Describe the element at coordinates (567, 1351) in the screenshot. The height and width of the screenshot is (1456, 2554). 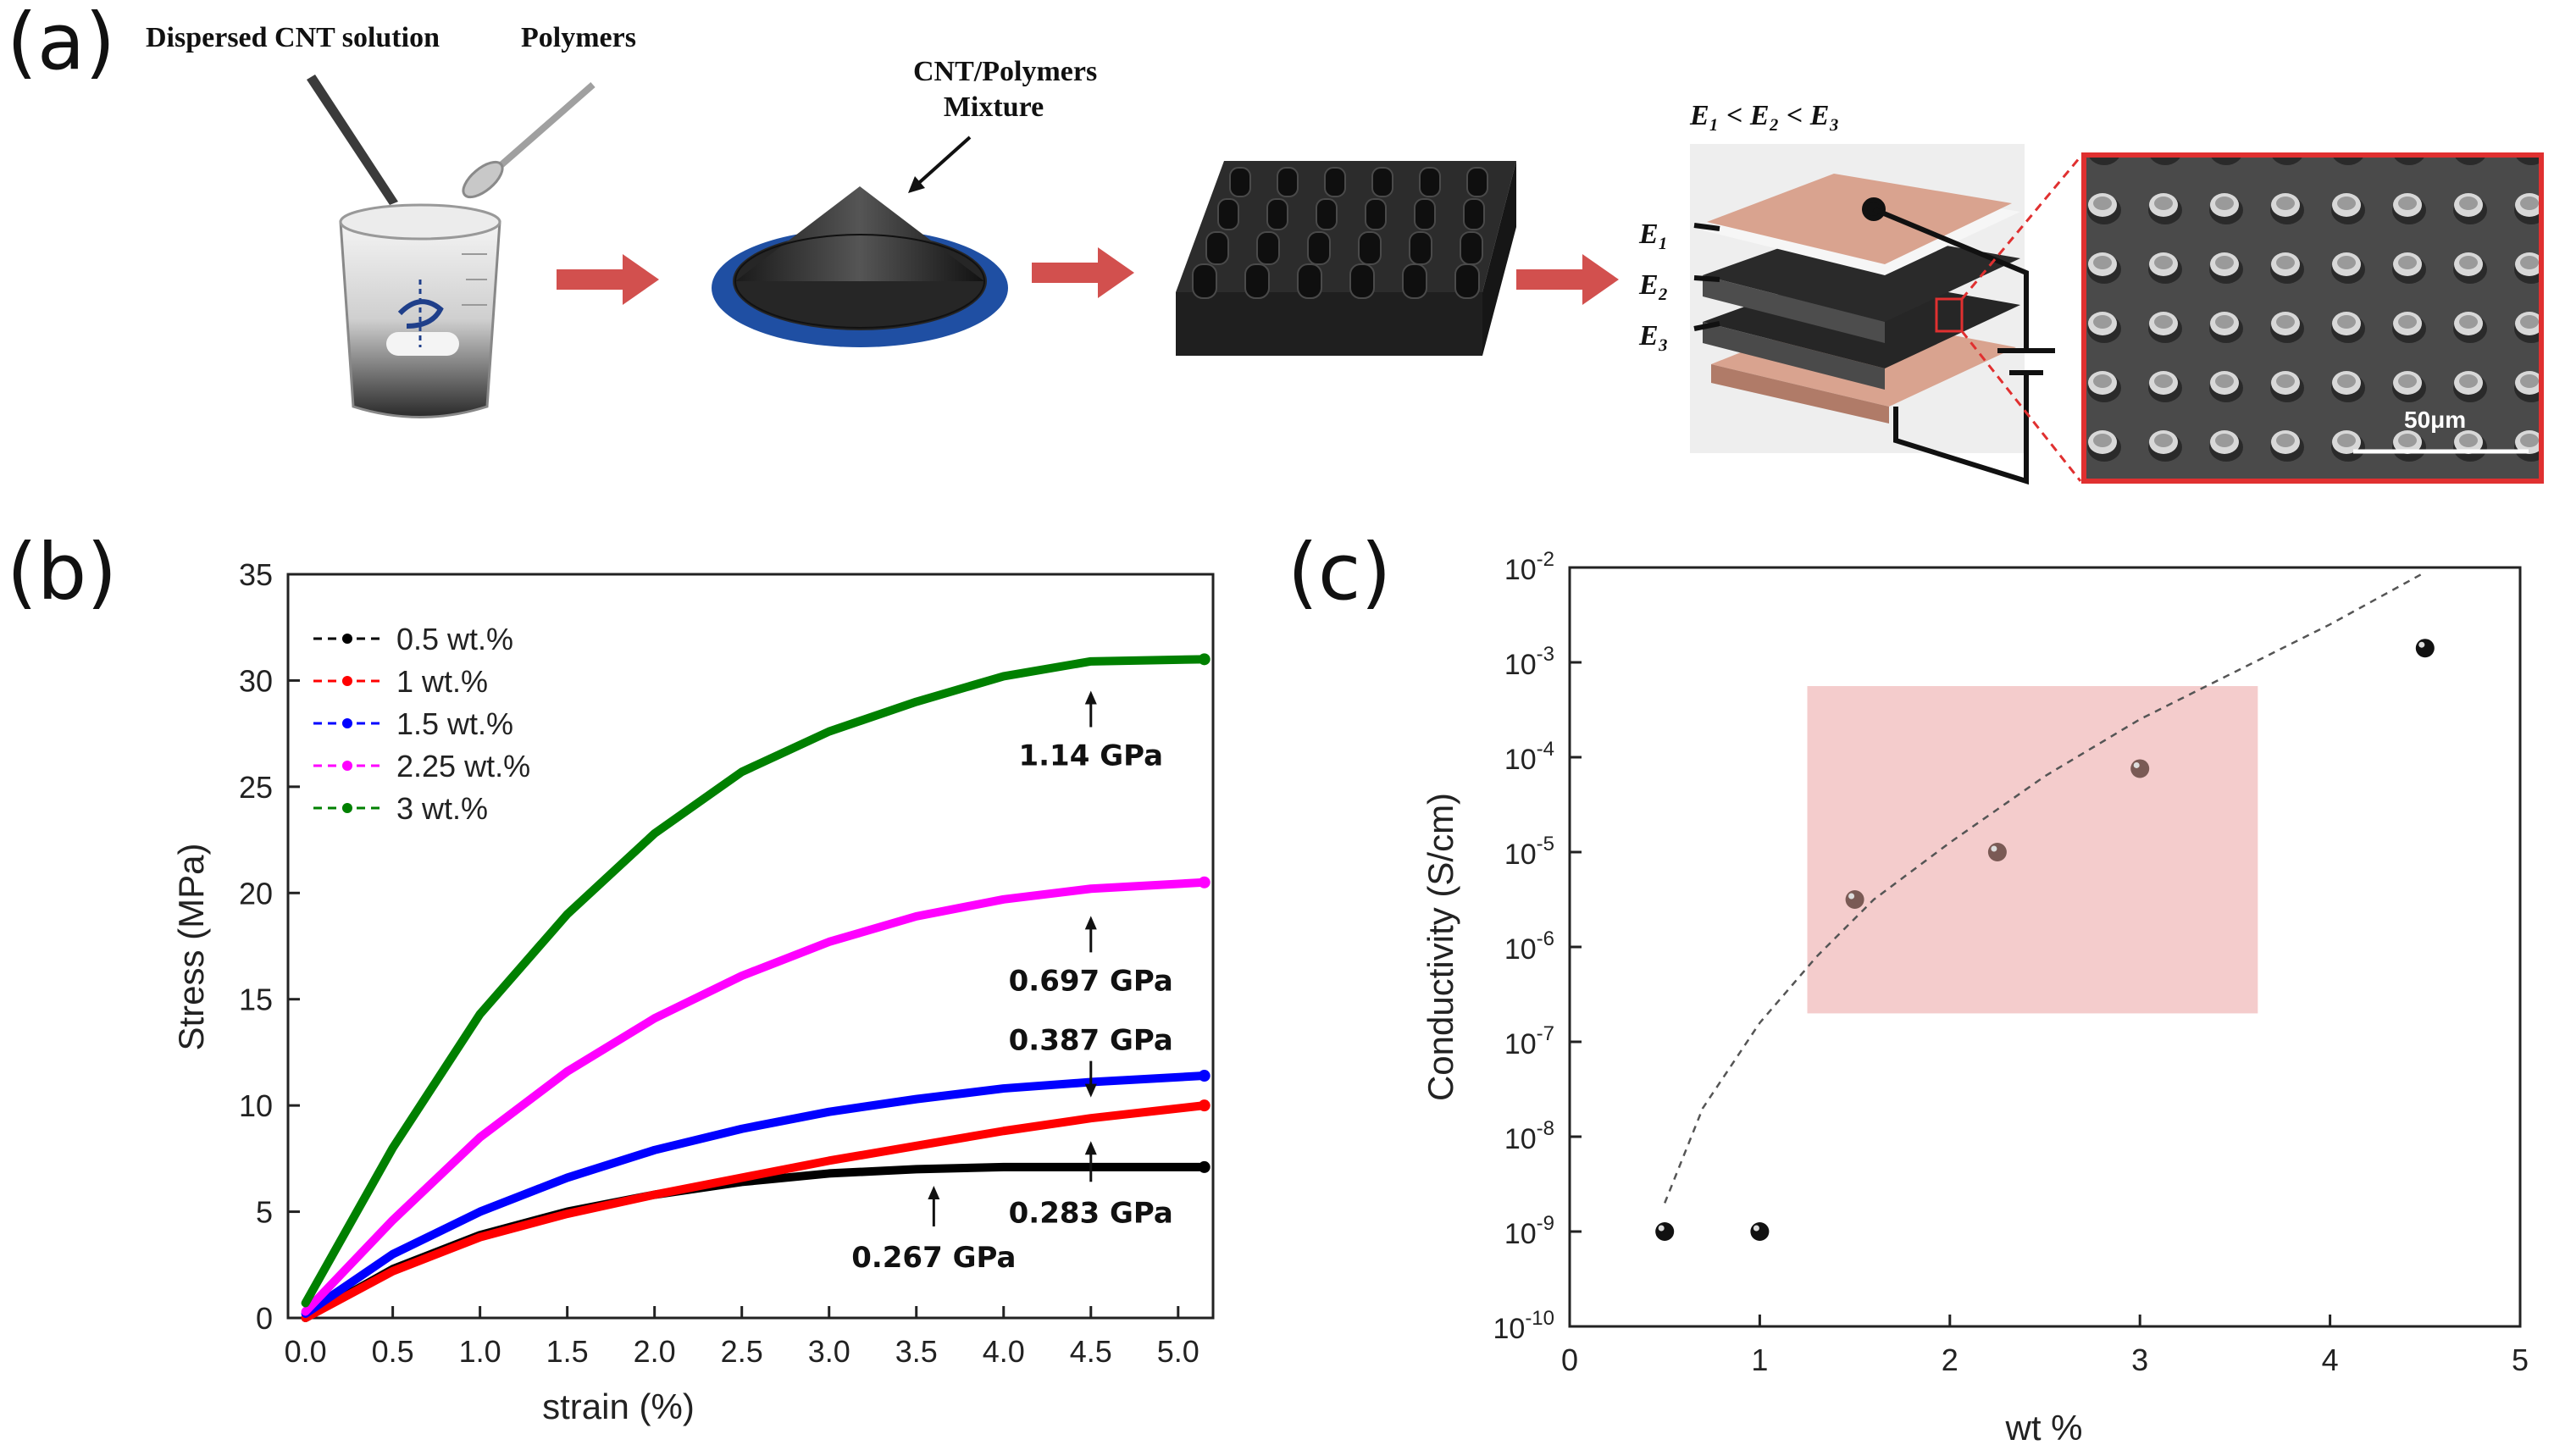
I see `x-tick-label-b: 1.5` at that location.